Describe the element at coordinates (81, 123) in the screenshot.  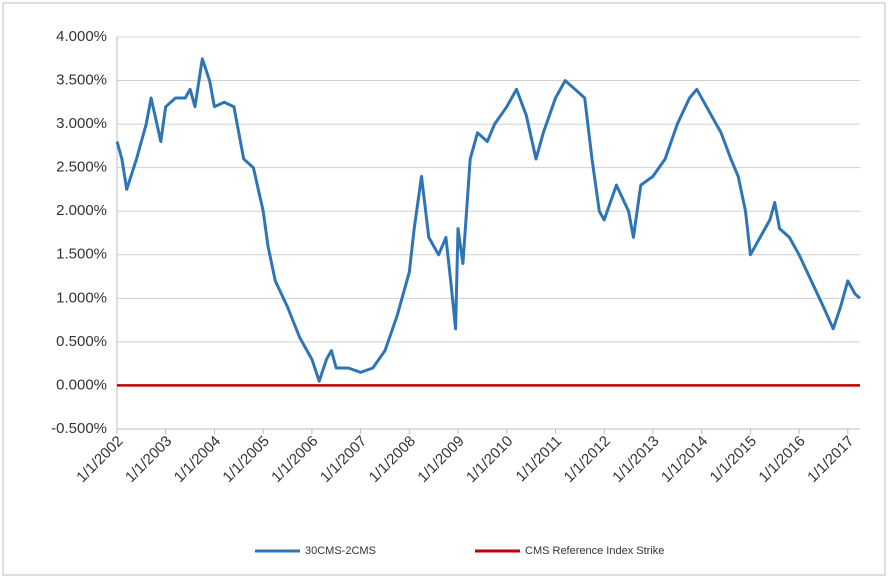
I see `y-tick-label: 3.000%` at that location.